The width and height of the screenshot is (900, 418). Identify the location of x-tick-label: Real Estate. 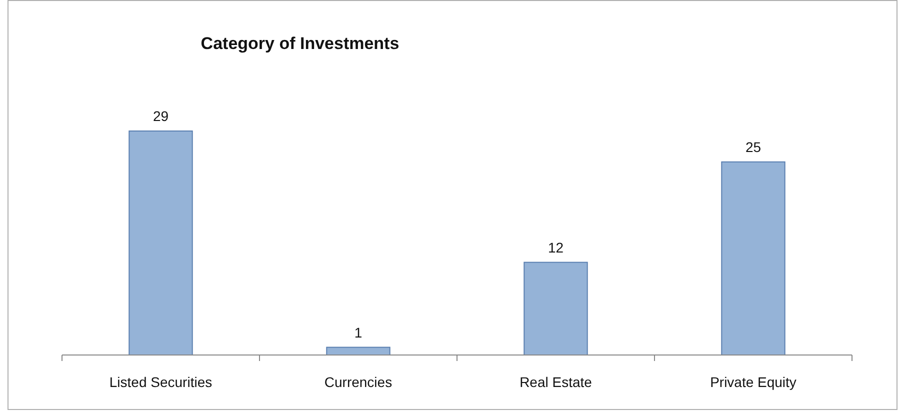
(556, 382).